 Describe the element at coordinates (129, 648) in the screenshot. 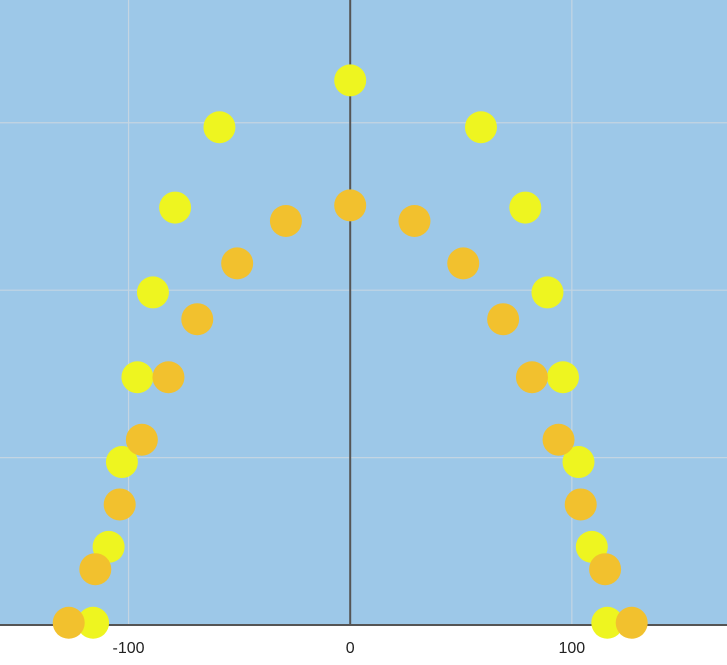

I see `x-tick-label: -100` at that location.